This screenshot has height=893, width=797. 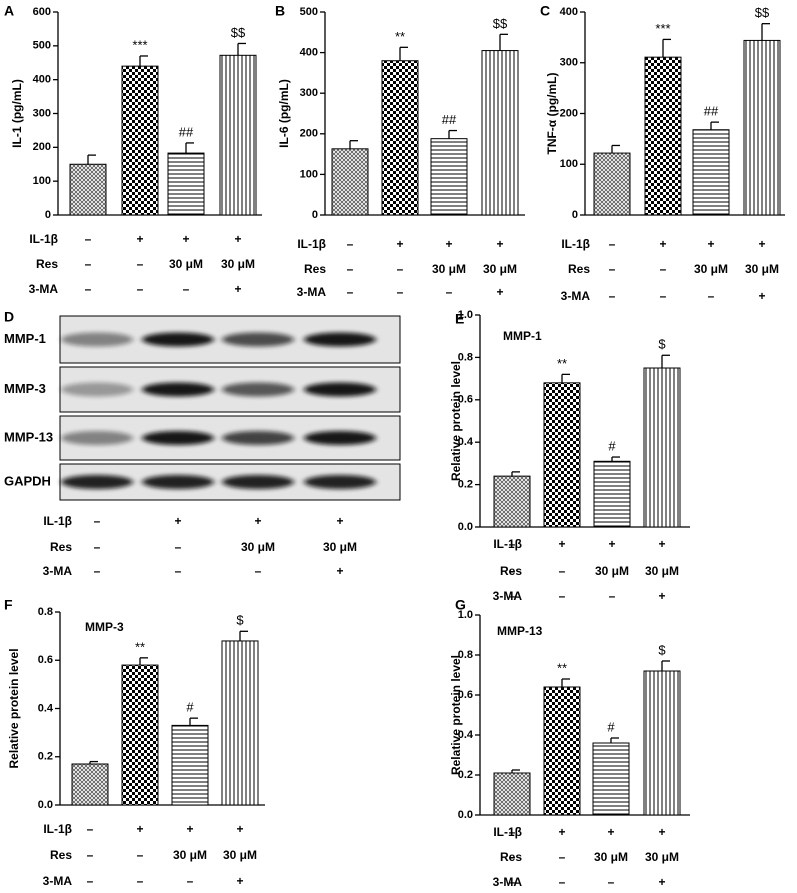 I want to click on panel-letter: F, so click(x=8, y=605).